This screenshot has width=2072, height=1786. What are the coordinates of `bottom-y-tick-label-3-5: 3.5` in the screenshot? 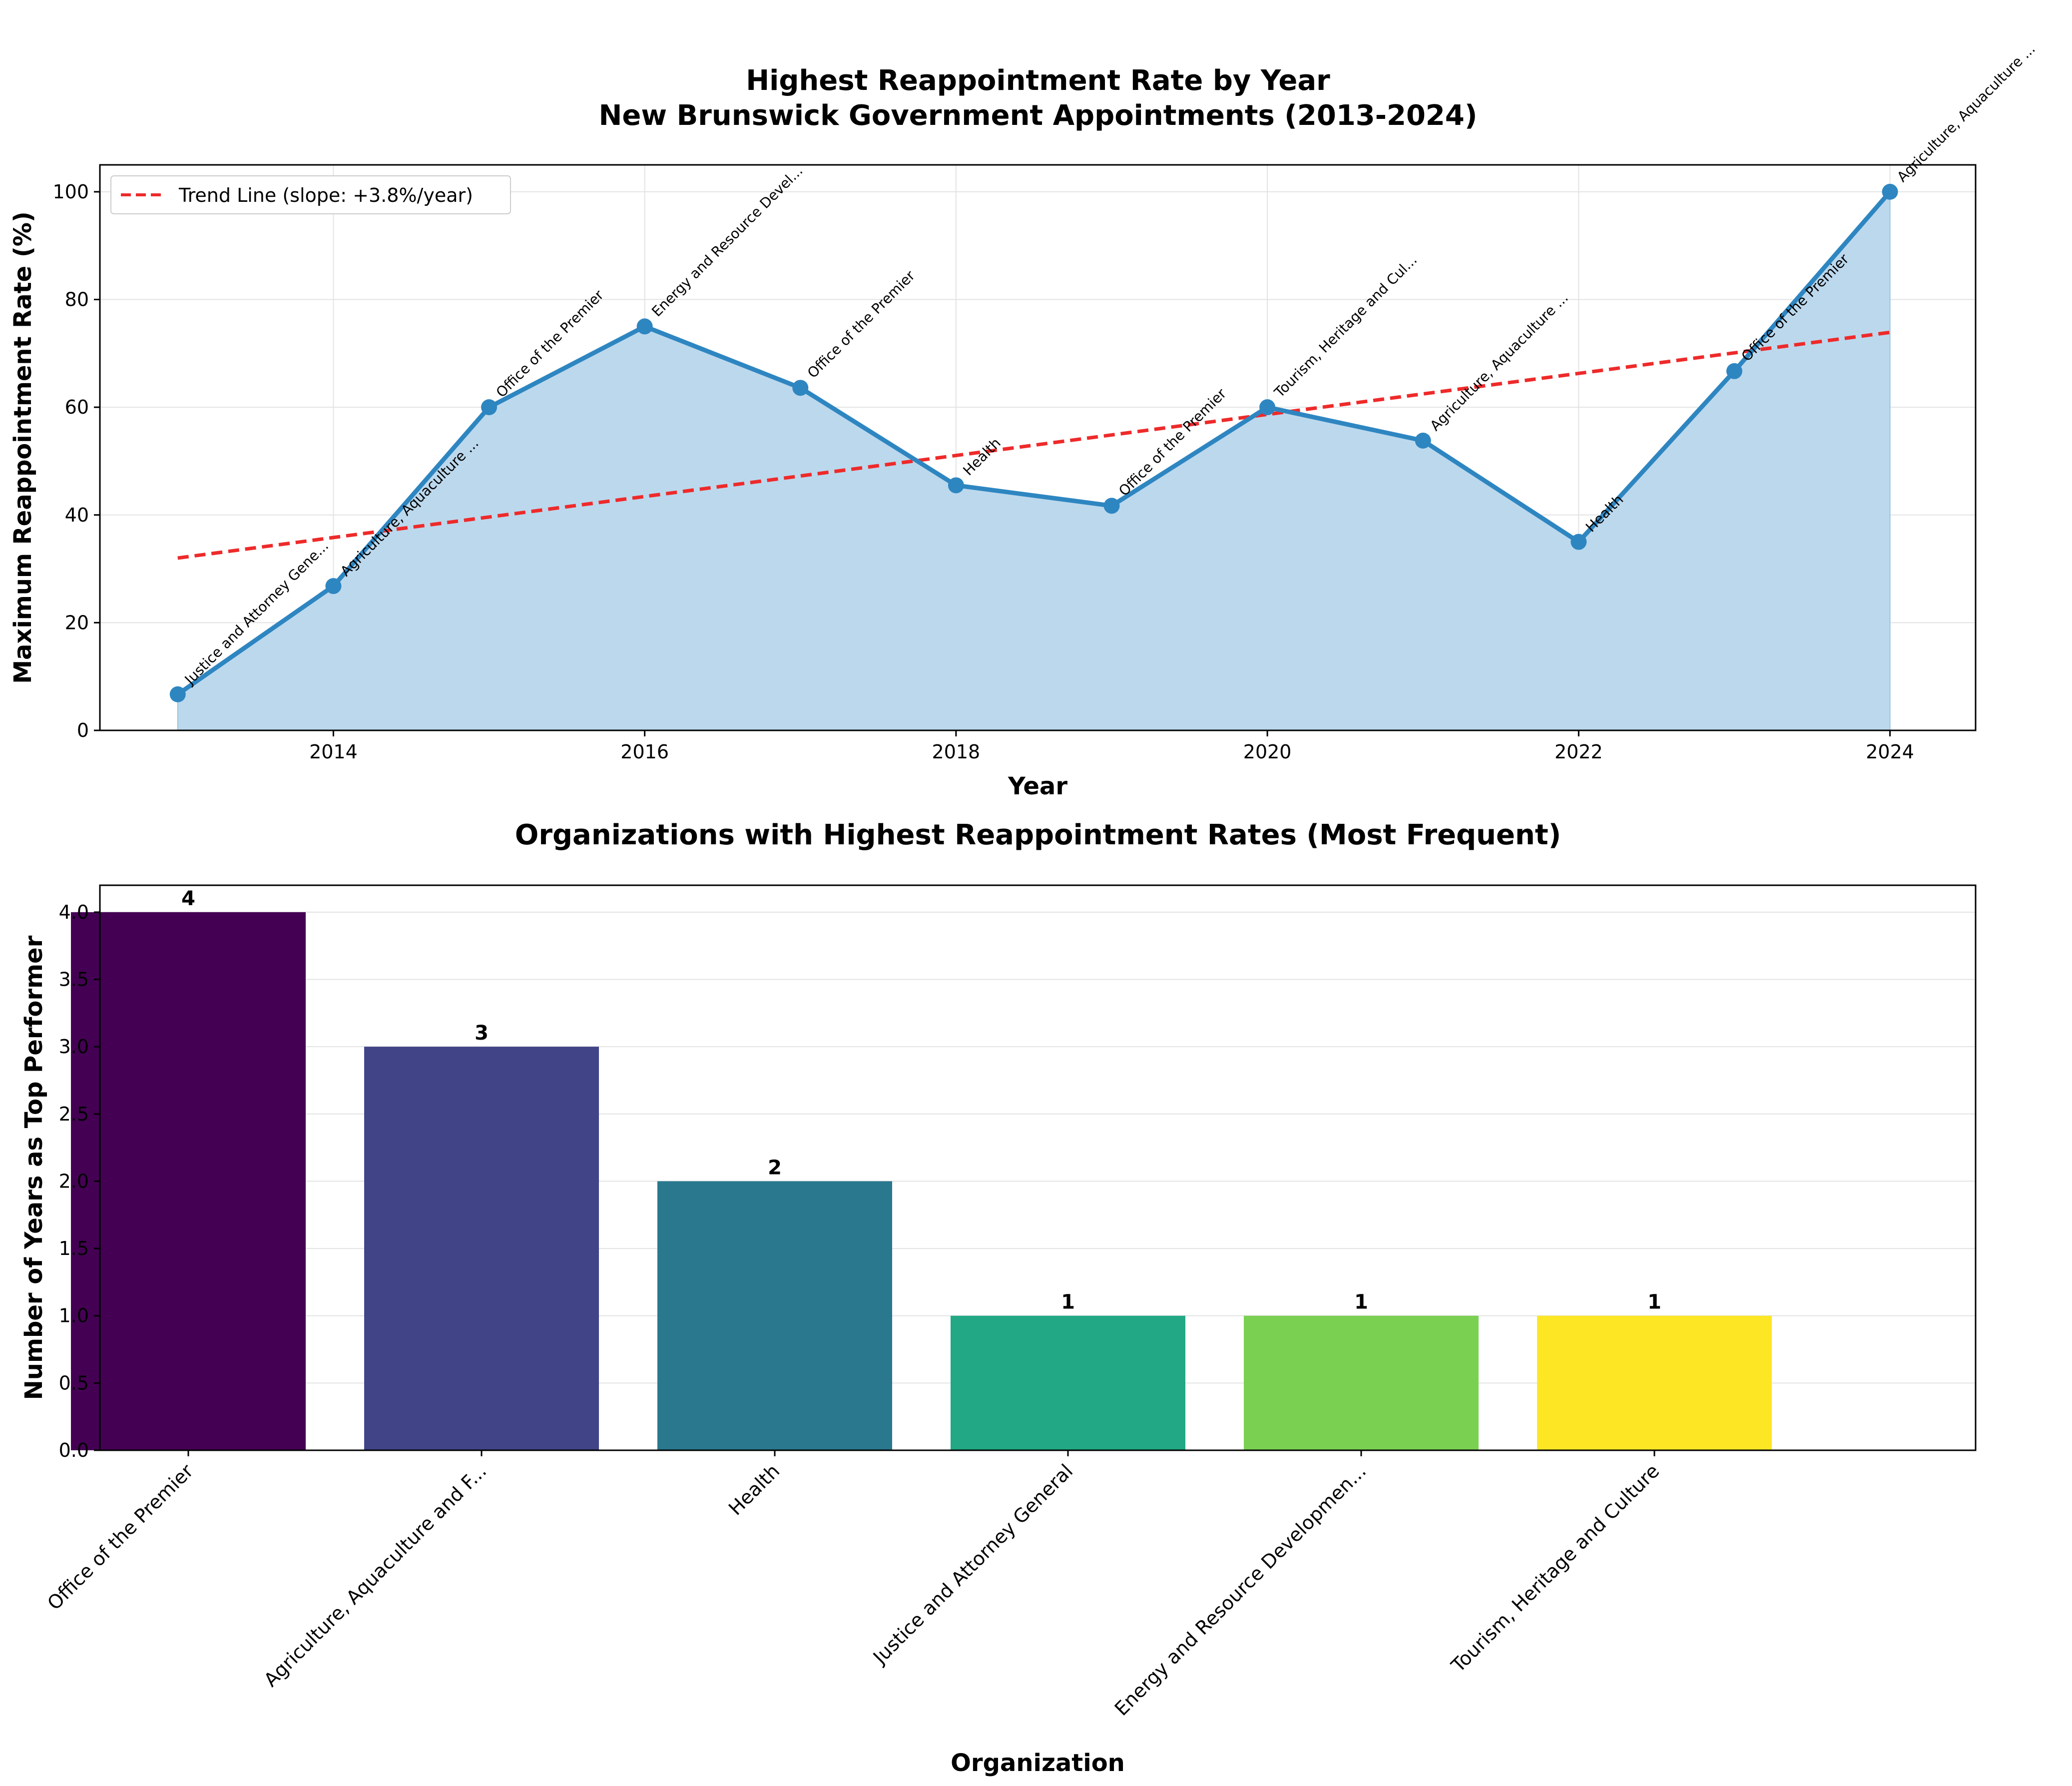 It's located at (74, 980).